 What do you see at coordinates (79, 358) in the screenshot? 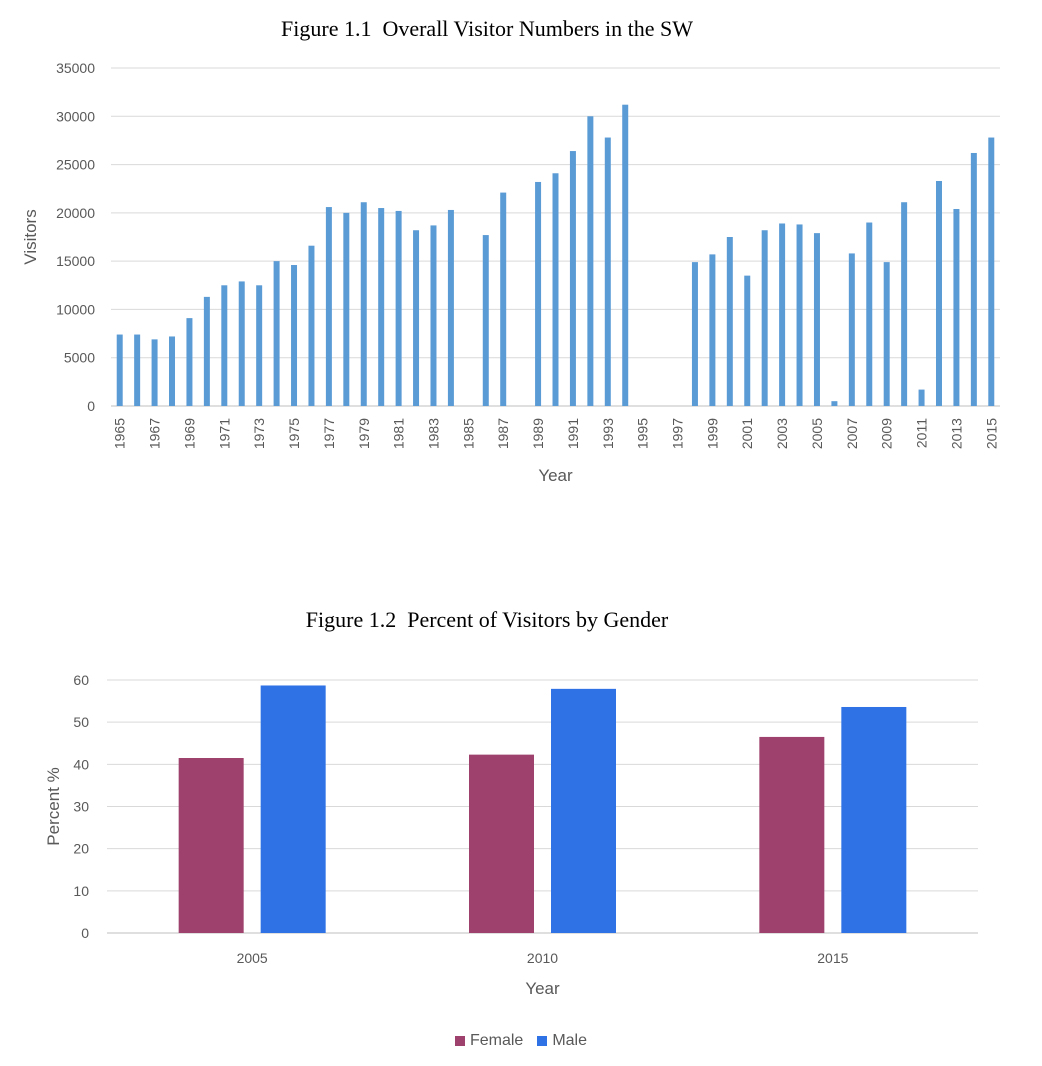
I see `y-tick-label: 5000` at bounding box center [79, 358].